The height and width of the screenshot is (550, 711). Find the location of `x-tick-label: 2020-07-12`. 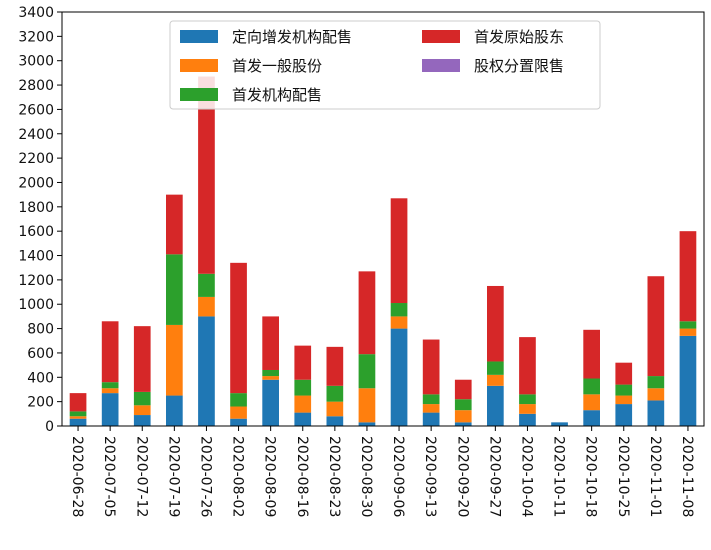

x-tick-label: 2020-07-12 is located at coordinates (141, 476).